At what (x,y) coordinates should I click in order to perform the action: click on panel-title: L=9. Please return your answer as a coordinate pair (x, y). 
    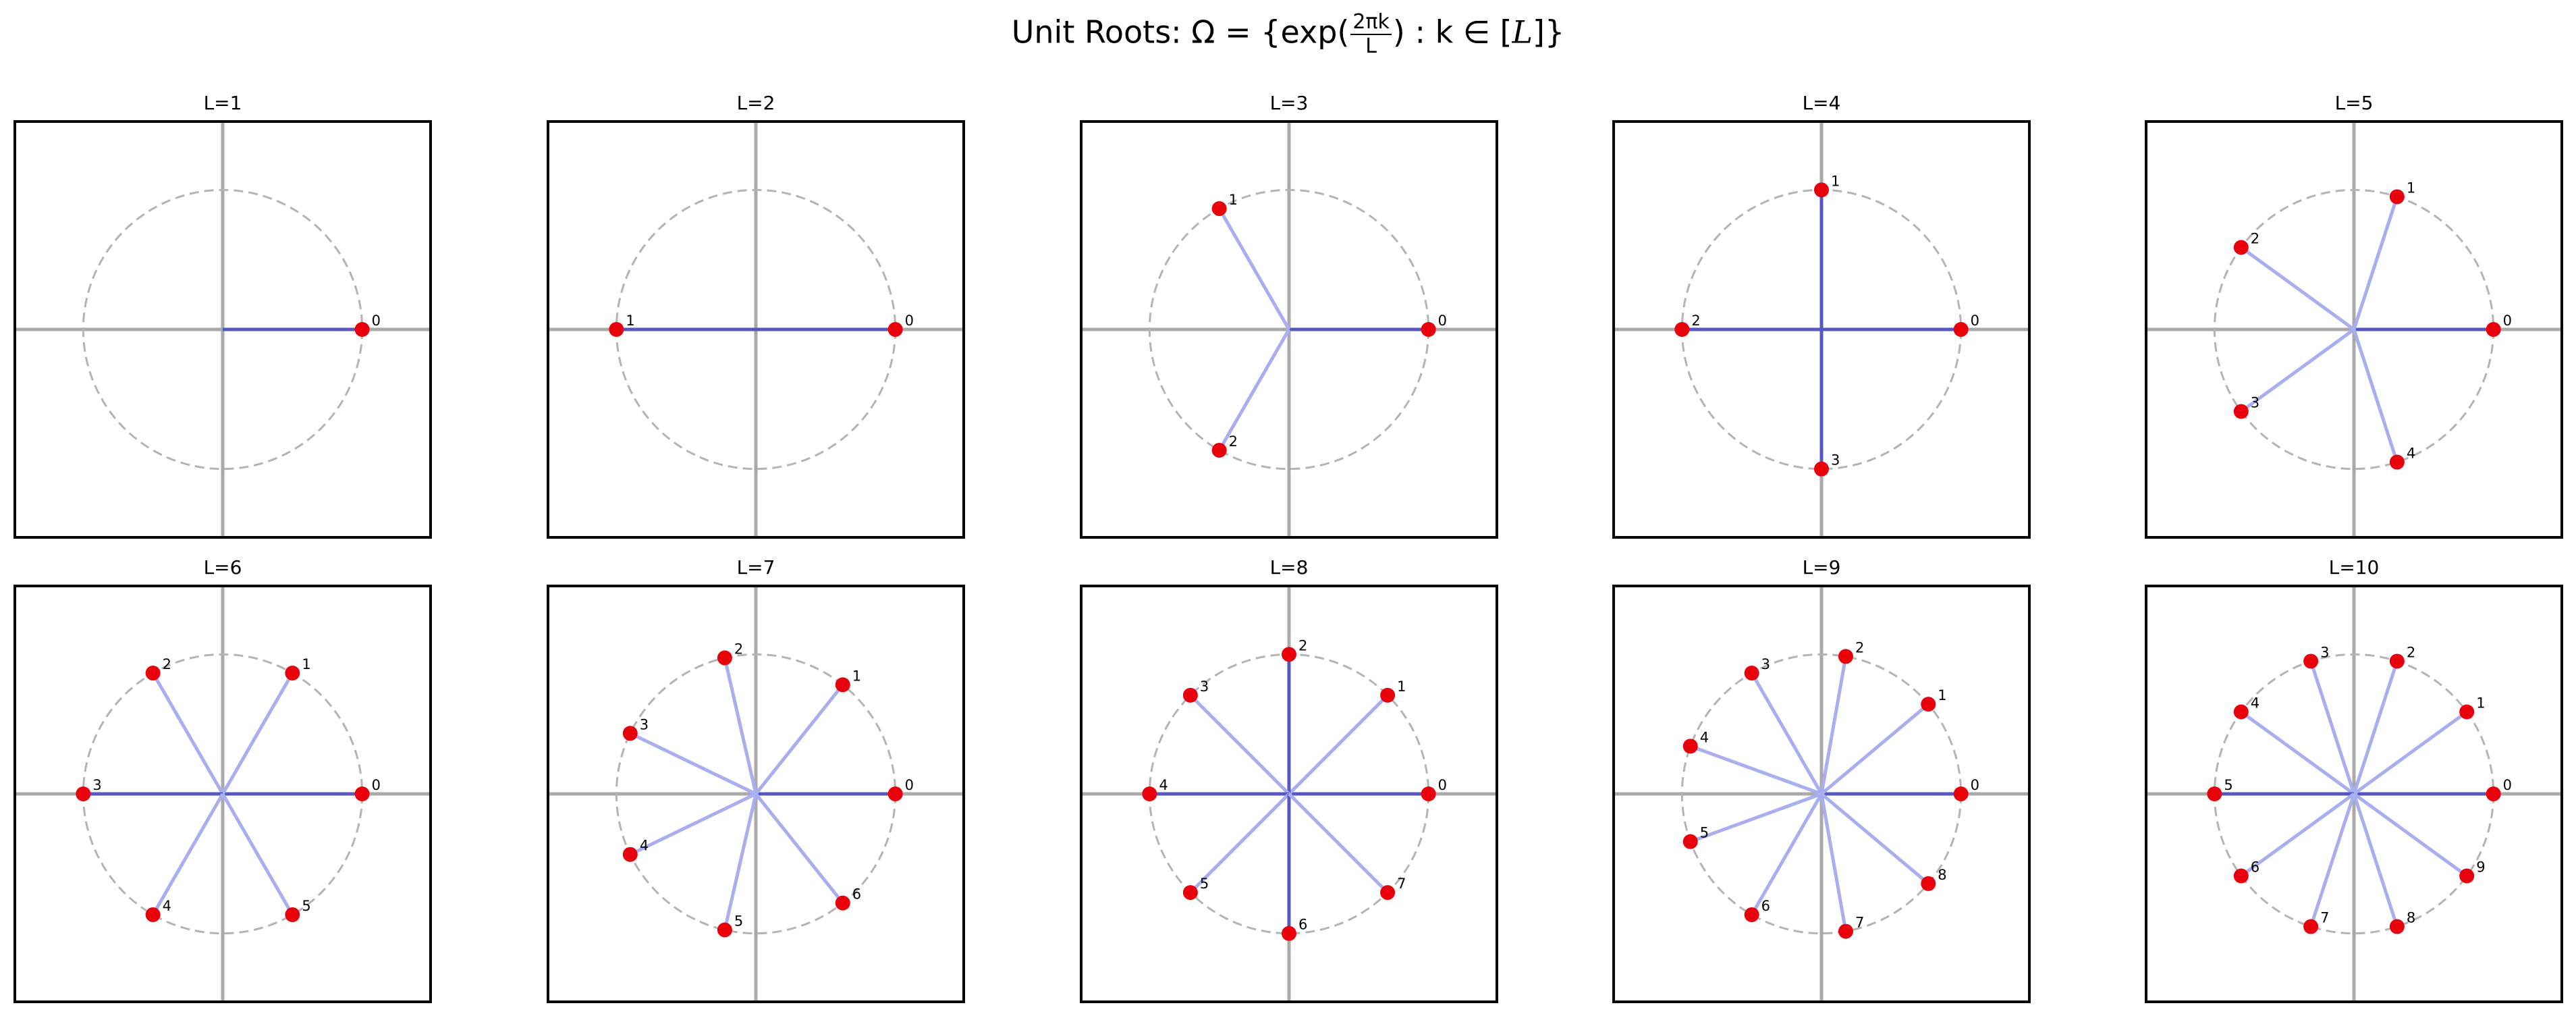
    Looking at the image, I should click on (1821, 567).